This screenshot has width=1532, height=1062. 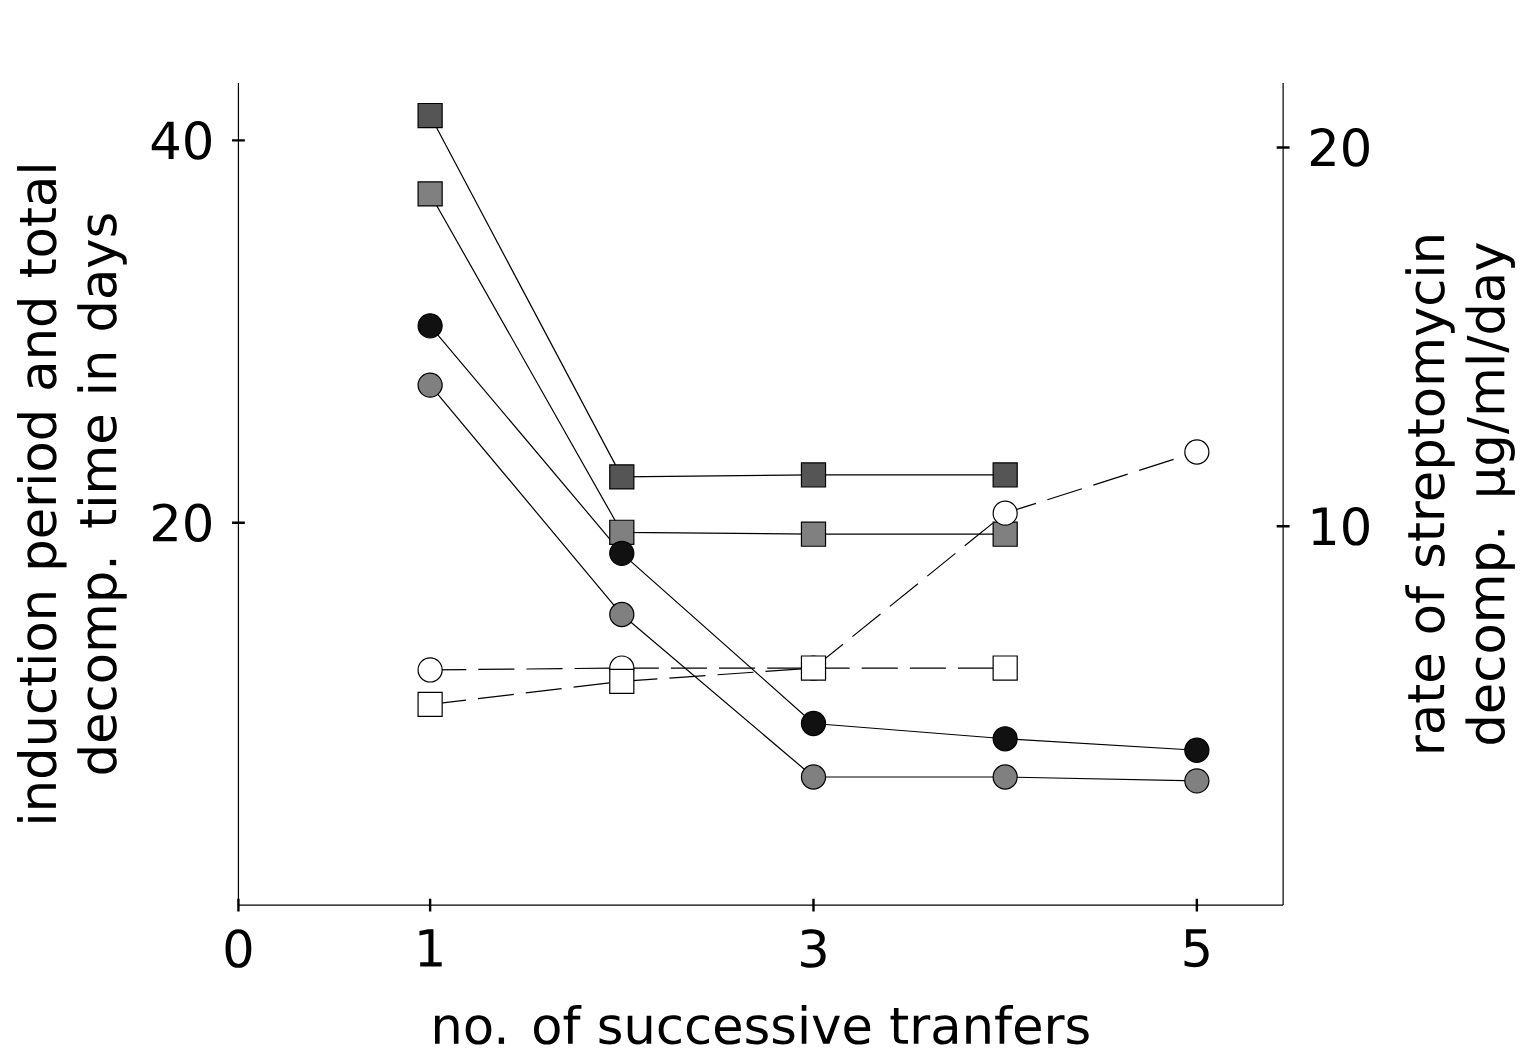 I want to click on y-axis-title: induction period and total decomp. time in days, so click(x=72, y=494).